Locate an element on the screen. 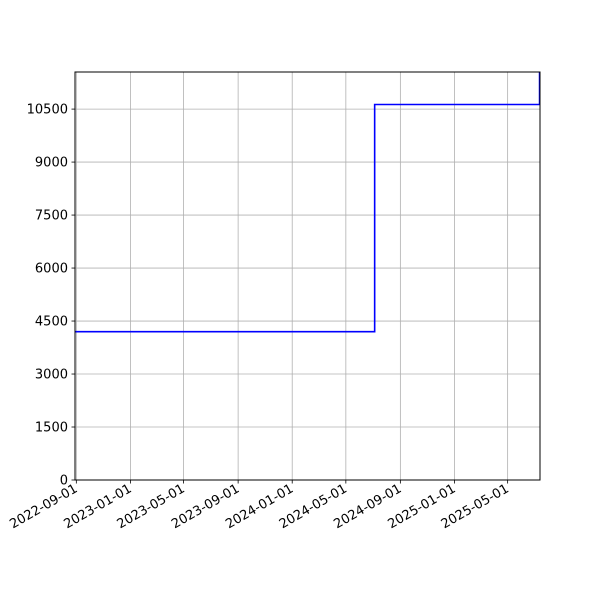 Image resolution: width=600 pixels, height=600 pixels. y-axis: 0 1500 3000 4500 6000 7500 9000 10500 is located at coordinates (51, 296).